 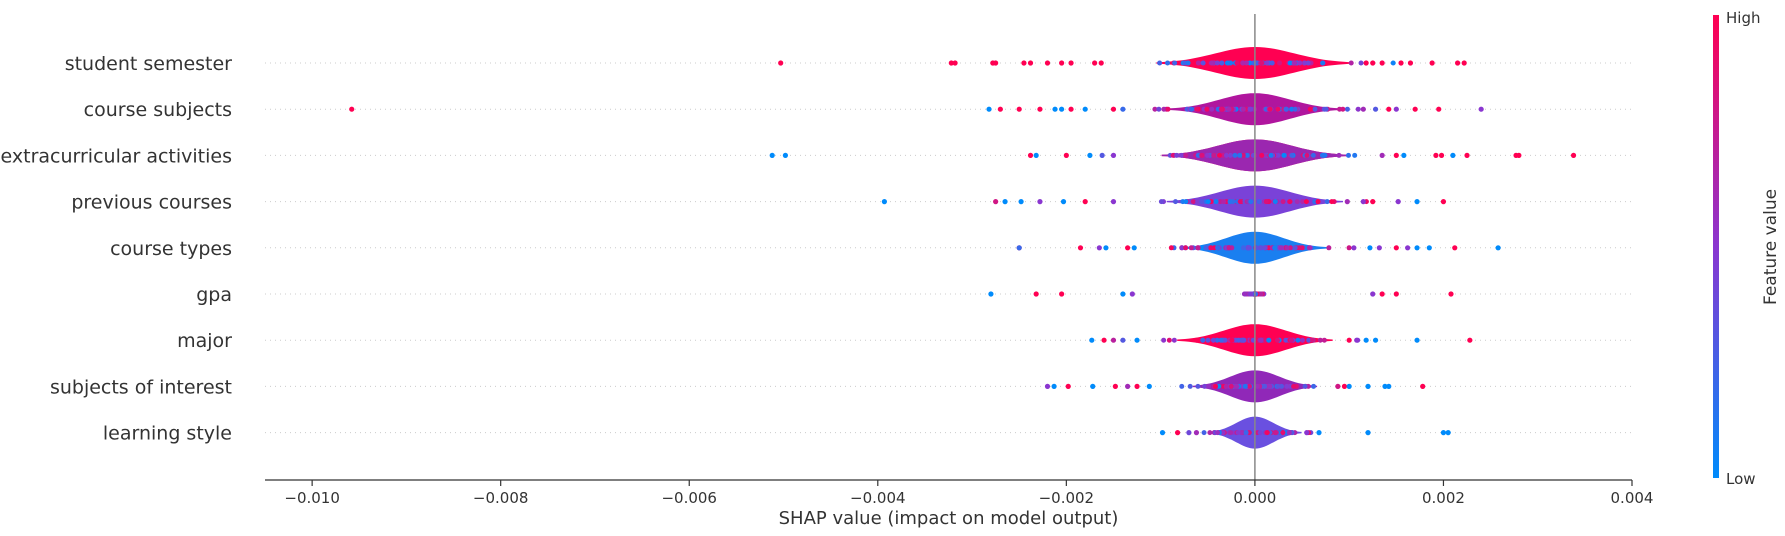 What do you see at coordinates (116, 156) in the screenshot?
I see `feature-label-extracurricular-activities: extracurricular activities` at bounding box center [116, 156].